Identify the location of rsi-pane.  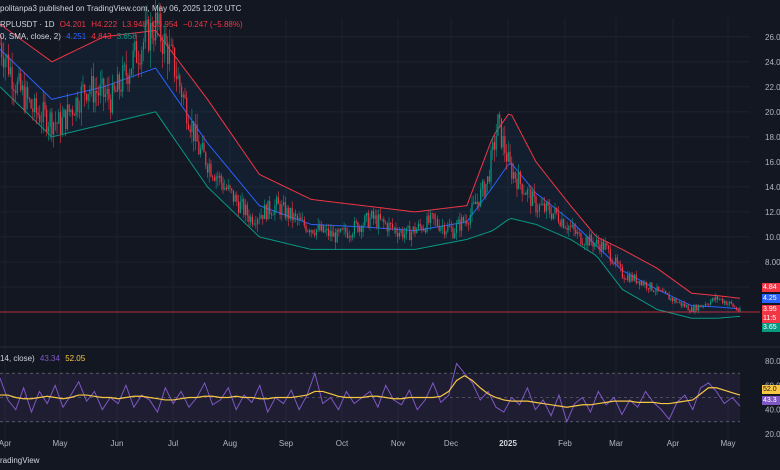
(370, 393).